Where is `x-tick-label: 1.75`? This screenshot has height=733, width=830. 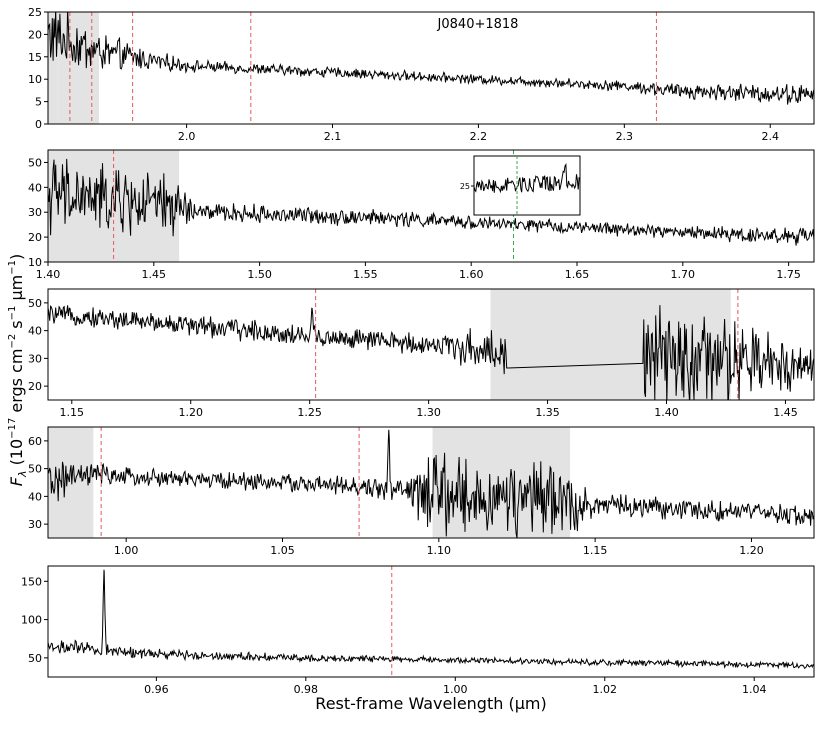
x-tick-label: 1.75 is located at coordinates (788, 274).